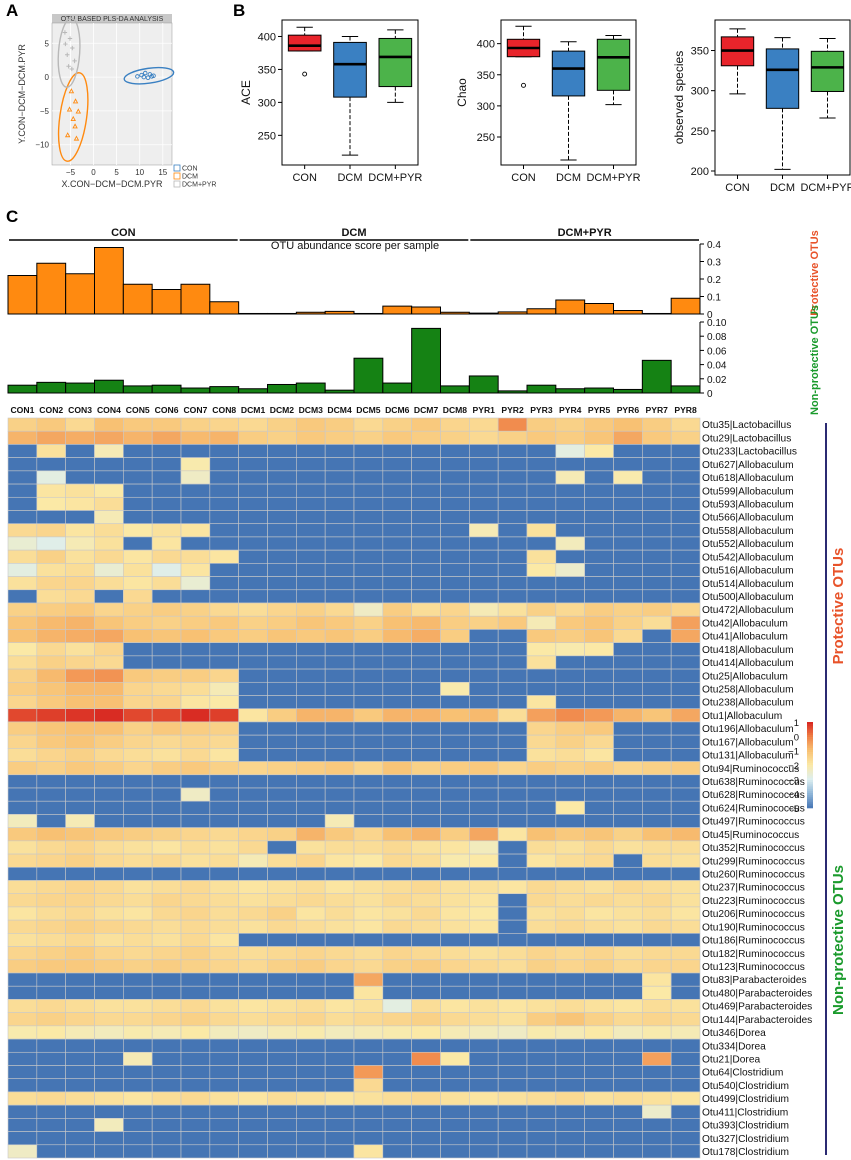 This screenshot has width=851, height=1160. What do you see at coordinates (657, 410) in the screenshot?
I see `heatmap-column-label: PYR7` at bounding box center [657, 410].